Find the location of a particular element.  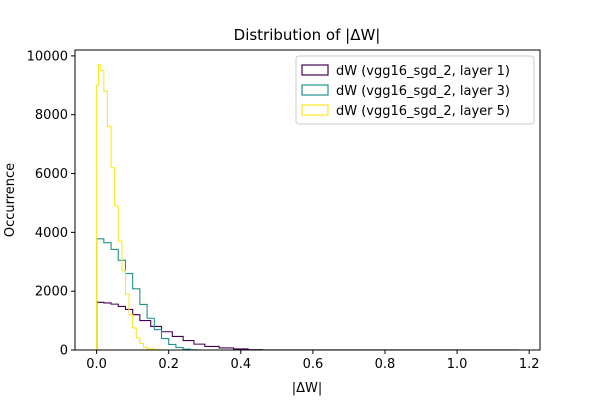

legend-label: dW (vgg16_sgd_2, layer 5) is located at coordinates (423, 111).